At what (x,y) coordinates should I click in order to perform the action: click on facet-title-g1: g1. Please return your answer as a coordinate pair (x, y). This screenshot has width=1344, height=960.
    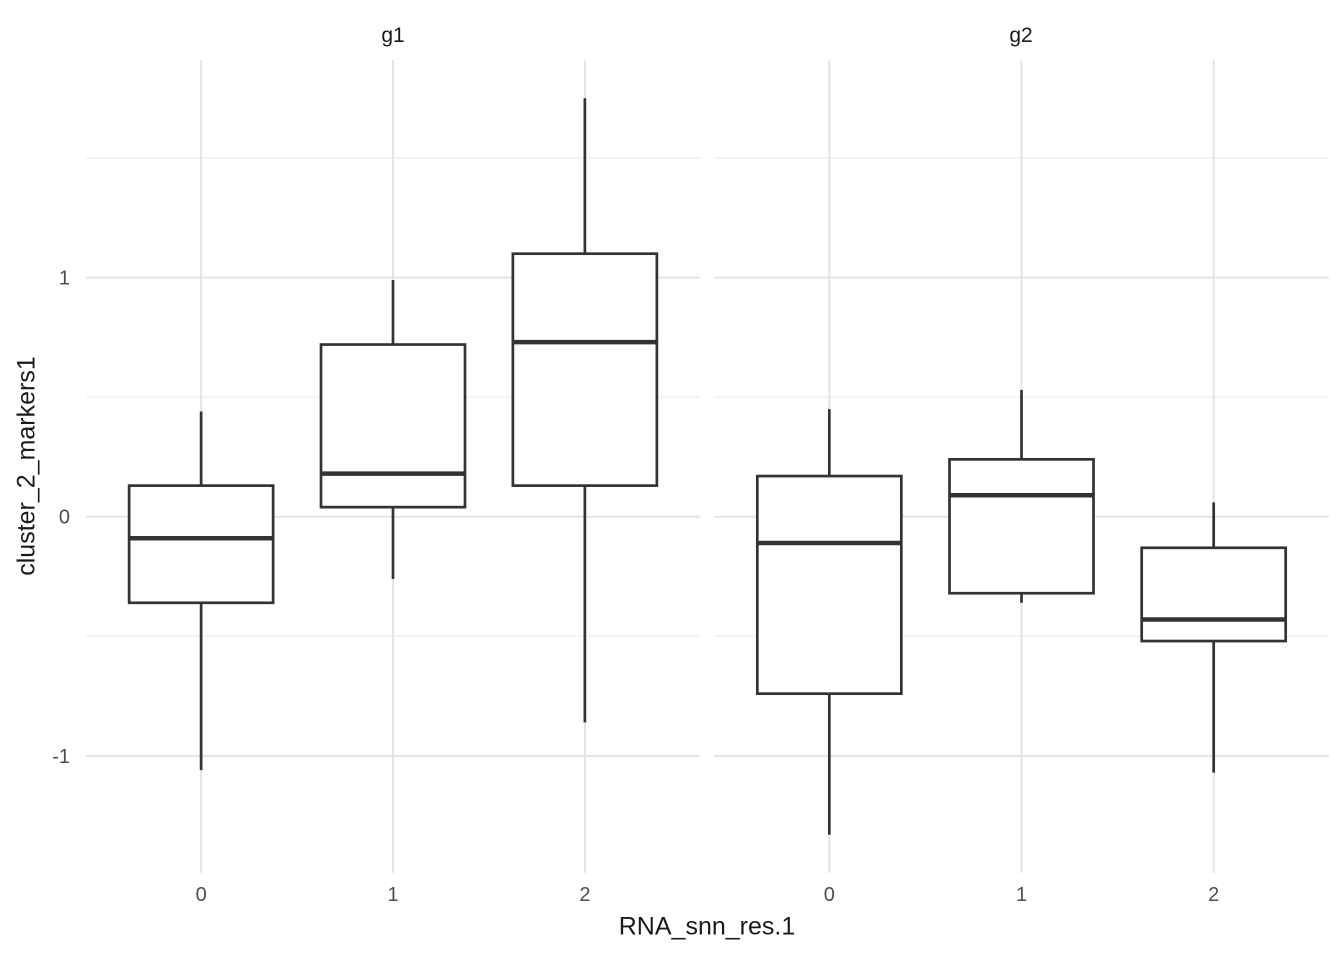
    Looking at the image, I should click on (393, 35).